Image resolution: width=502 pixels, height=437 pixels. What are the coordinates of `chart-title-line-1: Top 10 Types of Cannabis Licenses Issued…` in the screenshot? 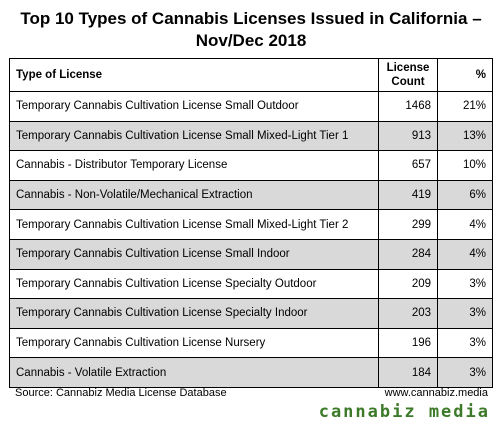 It's located at (251, 18).